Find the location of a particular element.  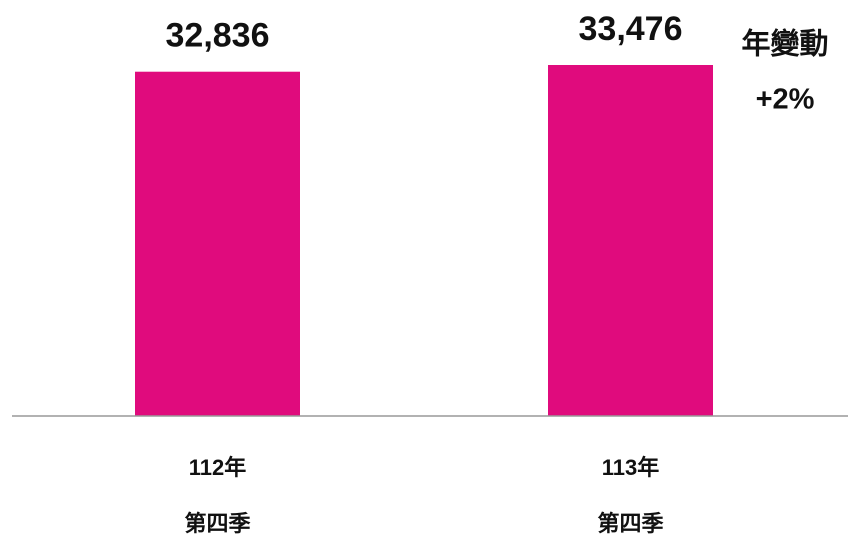

annotation: 年變動 is located at coordinates (784, 44).